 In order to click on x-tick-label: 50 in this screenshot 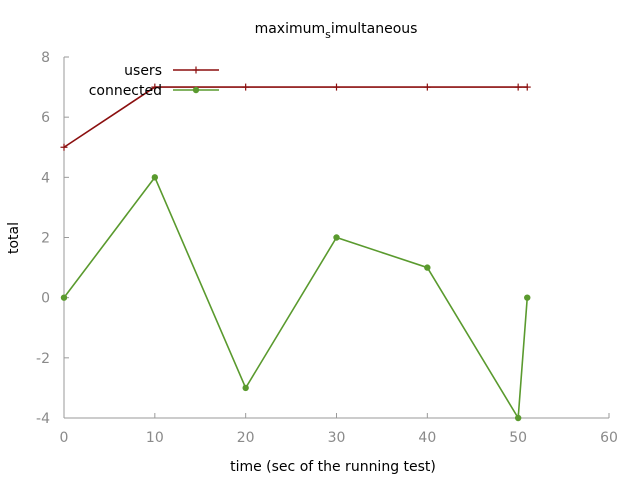, I will do `click(518, 438)`.